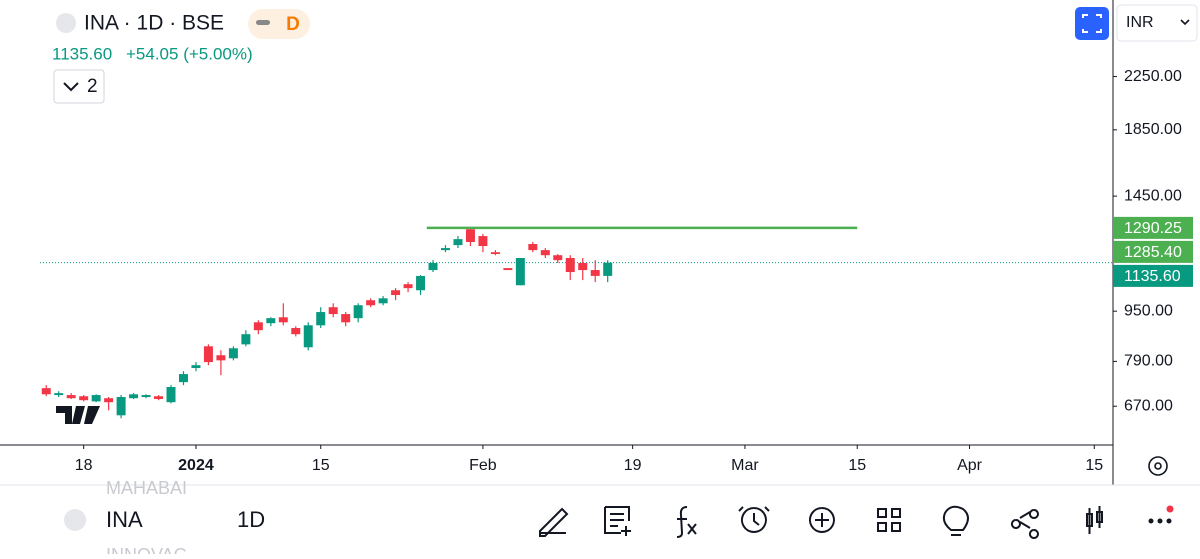 The width and height of the screenshot is (1200, 559). Describe the element at coordinates (189, 53) in the screenshot. I see `price-change: +54.05 (+5.00%)` at that location.